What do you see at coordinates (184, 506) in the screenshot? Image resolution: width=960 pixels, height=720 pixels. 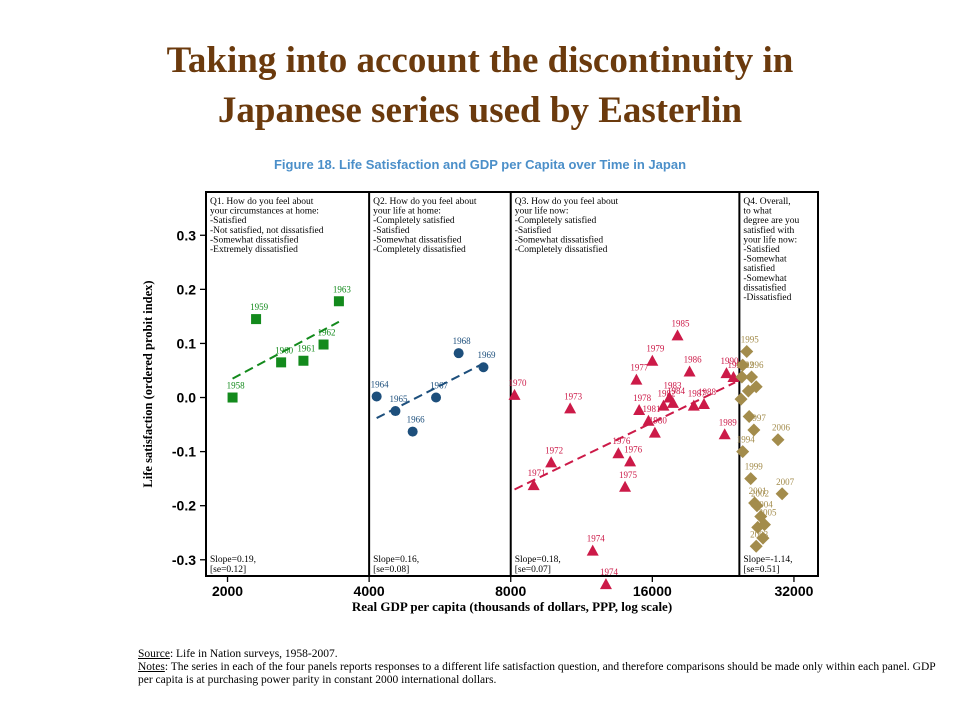 I see `y-tick-label: -0.2` at bounding box center [184, 506].